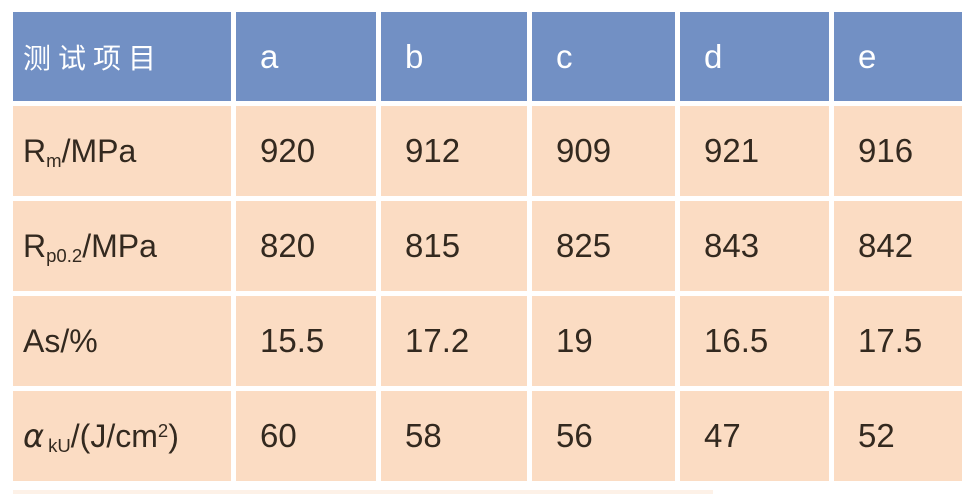 Image resolution: width=975 pixels, height=494 pixels. Describe the element at coordinates (54, 160) in the screenshot. I see `row-label-part: m` at that location.